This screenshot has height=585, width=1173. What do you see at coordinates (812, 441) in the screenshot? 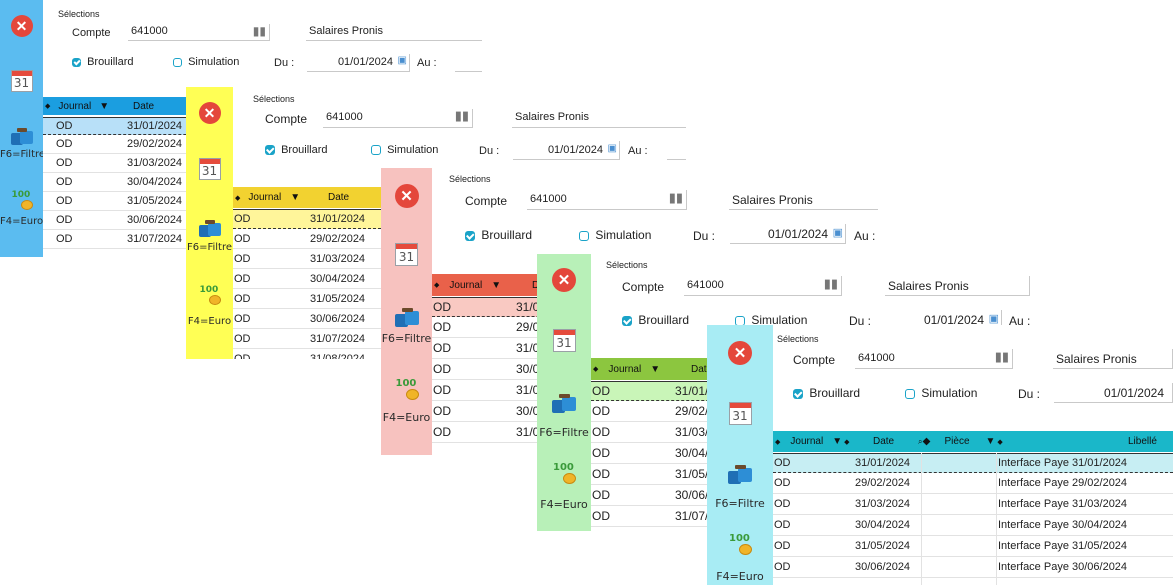
I see `header-journal: ◆ Journal ▼ ◆` at bounding box center [812, 441].